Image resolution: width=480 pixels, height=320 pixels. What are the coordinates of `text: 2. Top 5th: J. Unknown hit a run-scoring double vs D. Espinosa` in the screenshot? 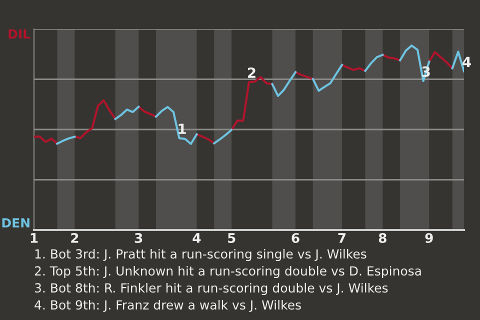 It's located at (227, 272).